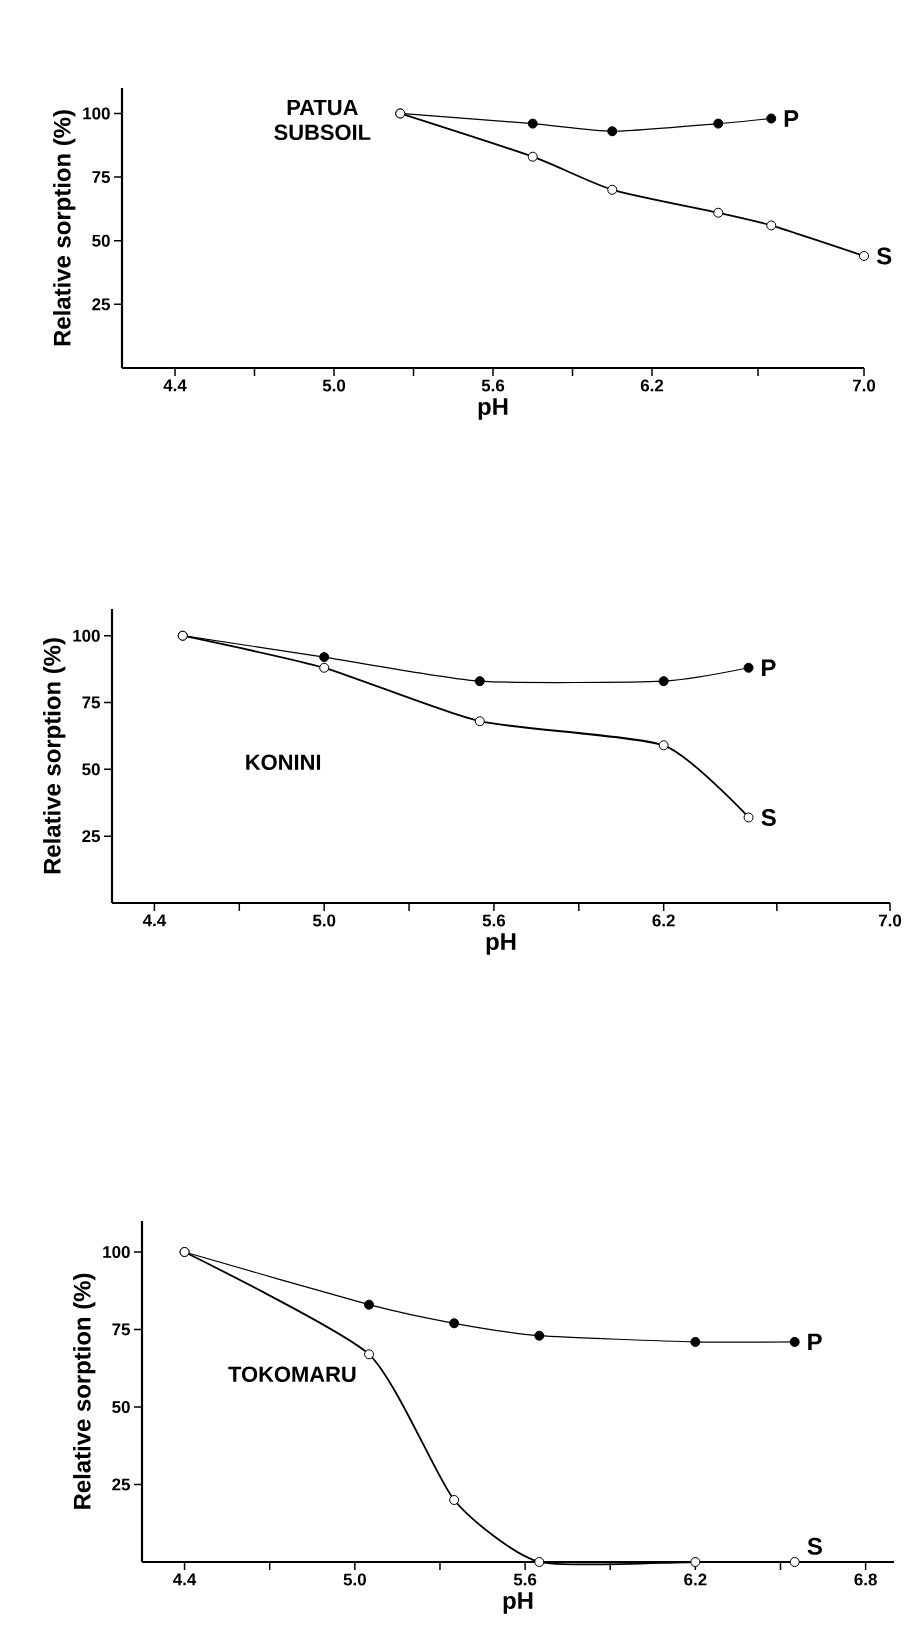 Image resolution: width=908 pixels, height=1627 pixels. Describe the element at coordinates (283, 762) in the screenshot. I see `text: KONINI` at that location.